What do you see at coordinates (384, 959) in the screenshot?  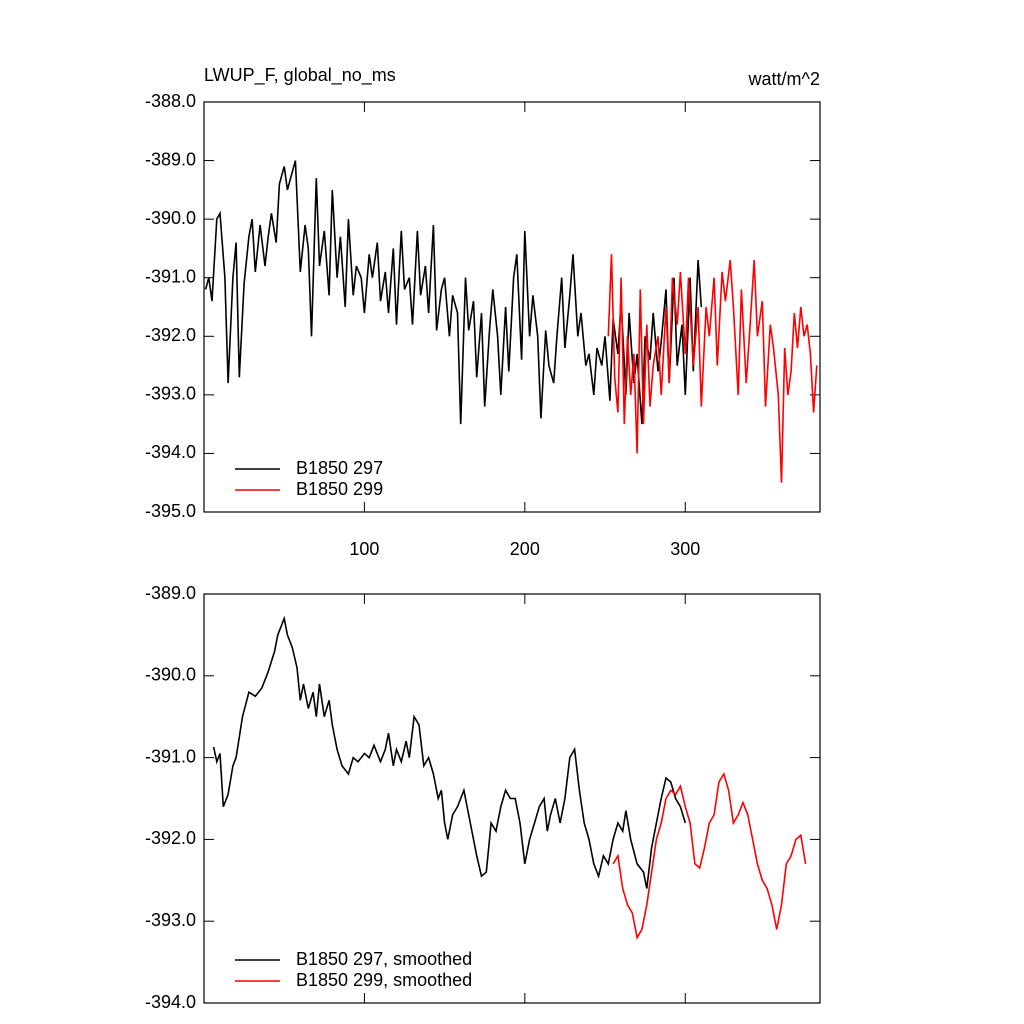 I see `legend-label: B1850 297, smoothed` at bounding box center [384, 959].